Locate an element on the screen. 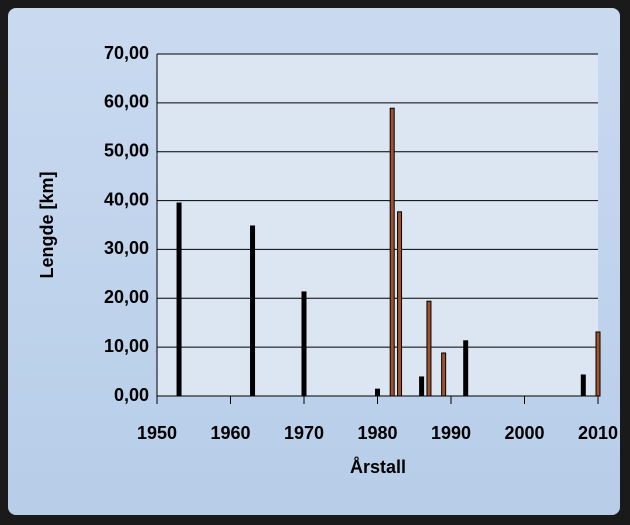  x-tick-label: 1980 is located at coordinates (377, 433).